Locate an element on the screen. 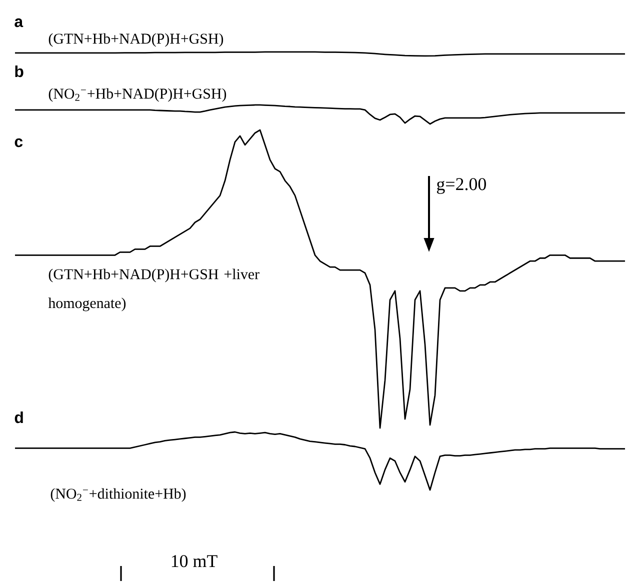 Image resolution: width=632 pixels, height=582 pixels. chart-title: d is located at coordinates (18, 418).